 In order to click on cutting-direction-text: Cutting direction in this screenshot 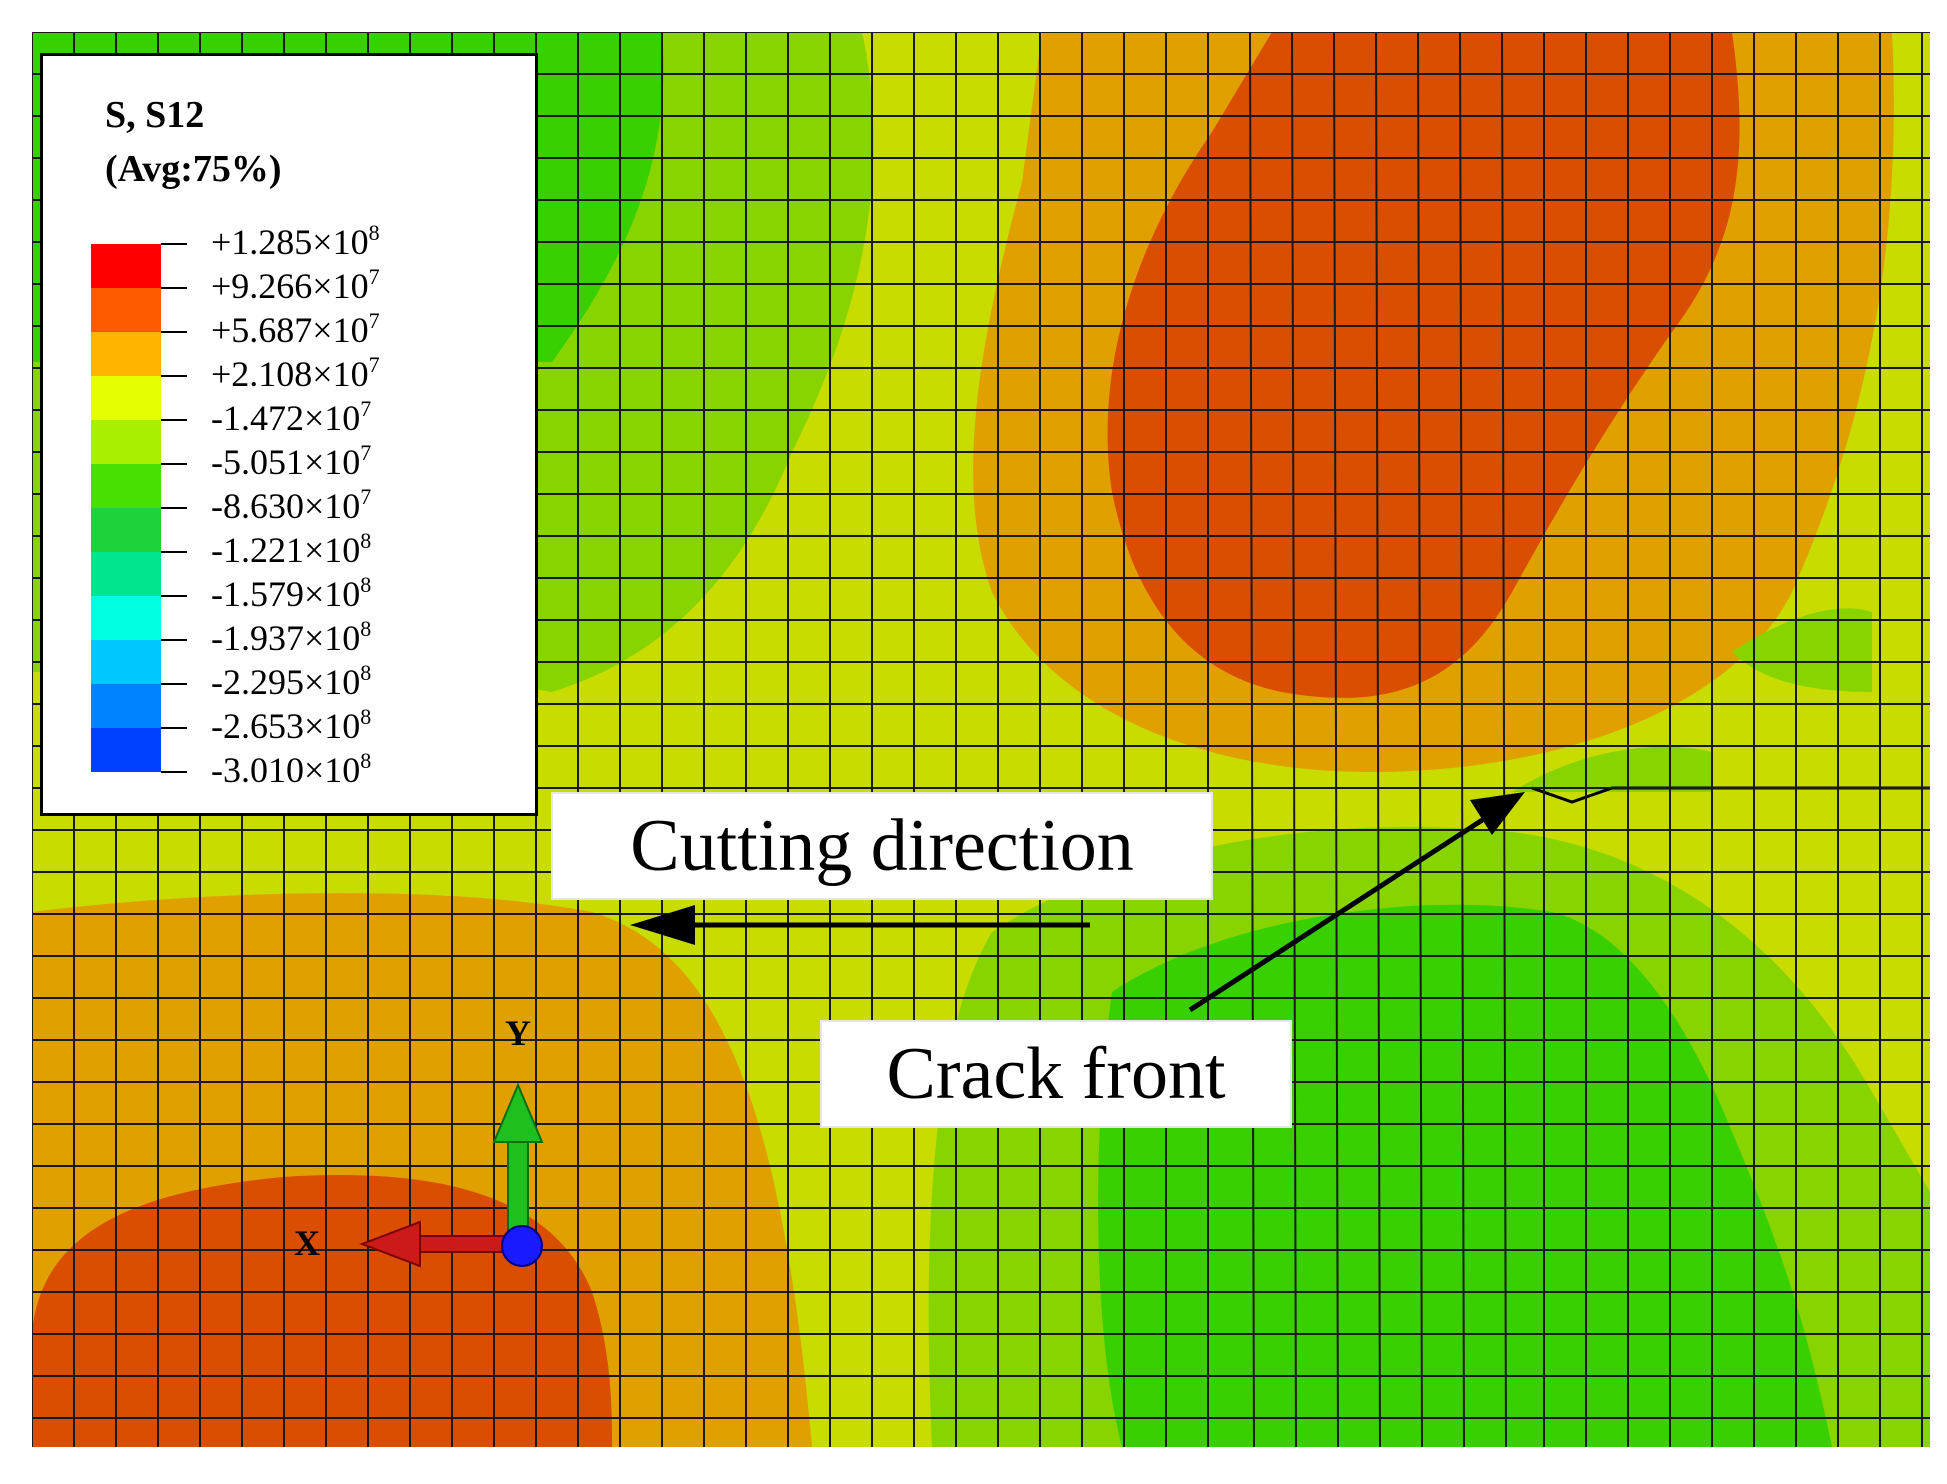, I will do `click(882, 845)`.